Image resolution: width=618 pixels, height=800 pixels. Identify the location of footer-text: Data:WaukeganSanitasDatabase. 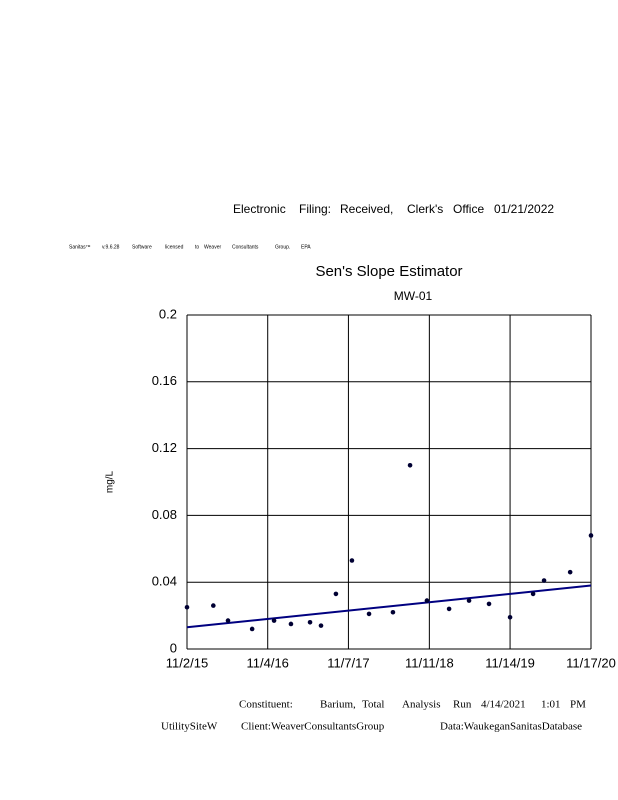
(511, 727).